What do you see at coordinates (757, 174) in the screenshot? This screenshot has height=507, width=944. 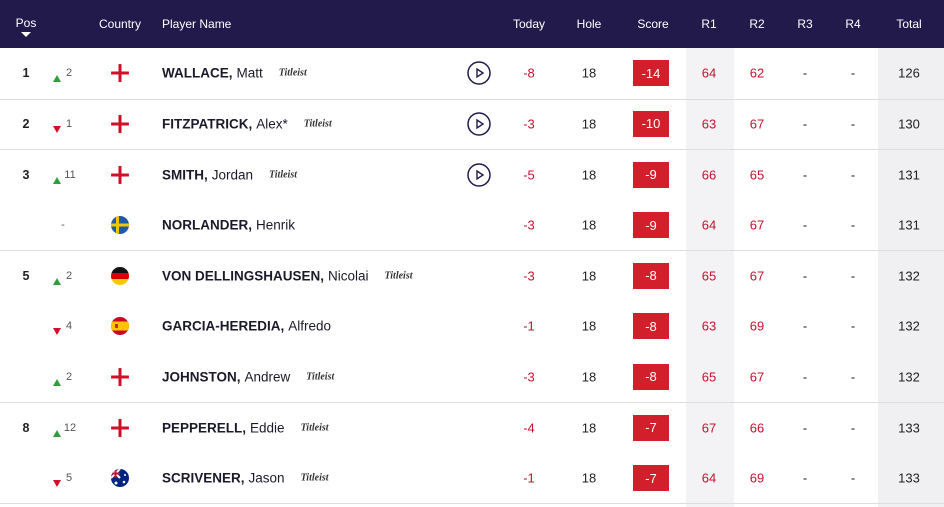 I see `r2: 65` at bounding box center [757, 174].